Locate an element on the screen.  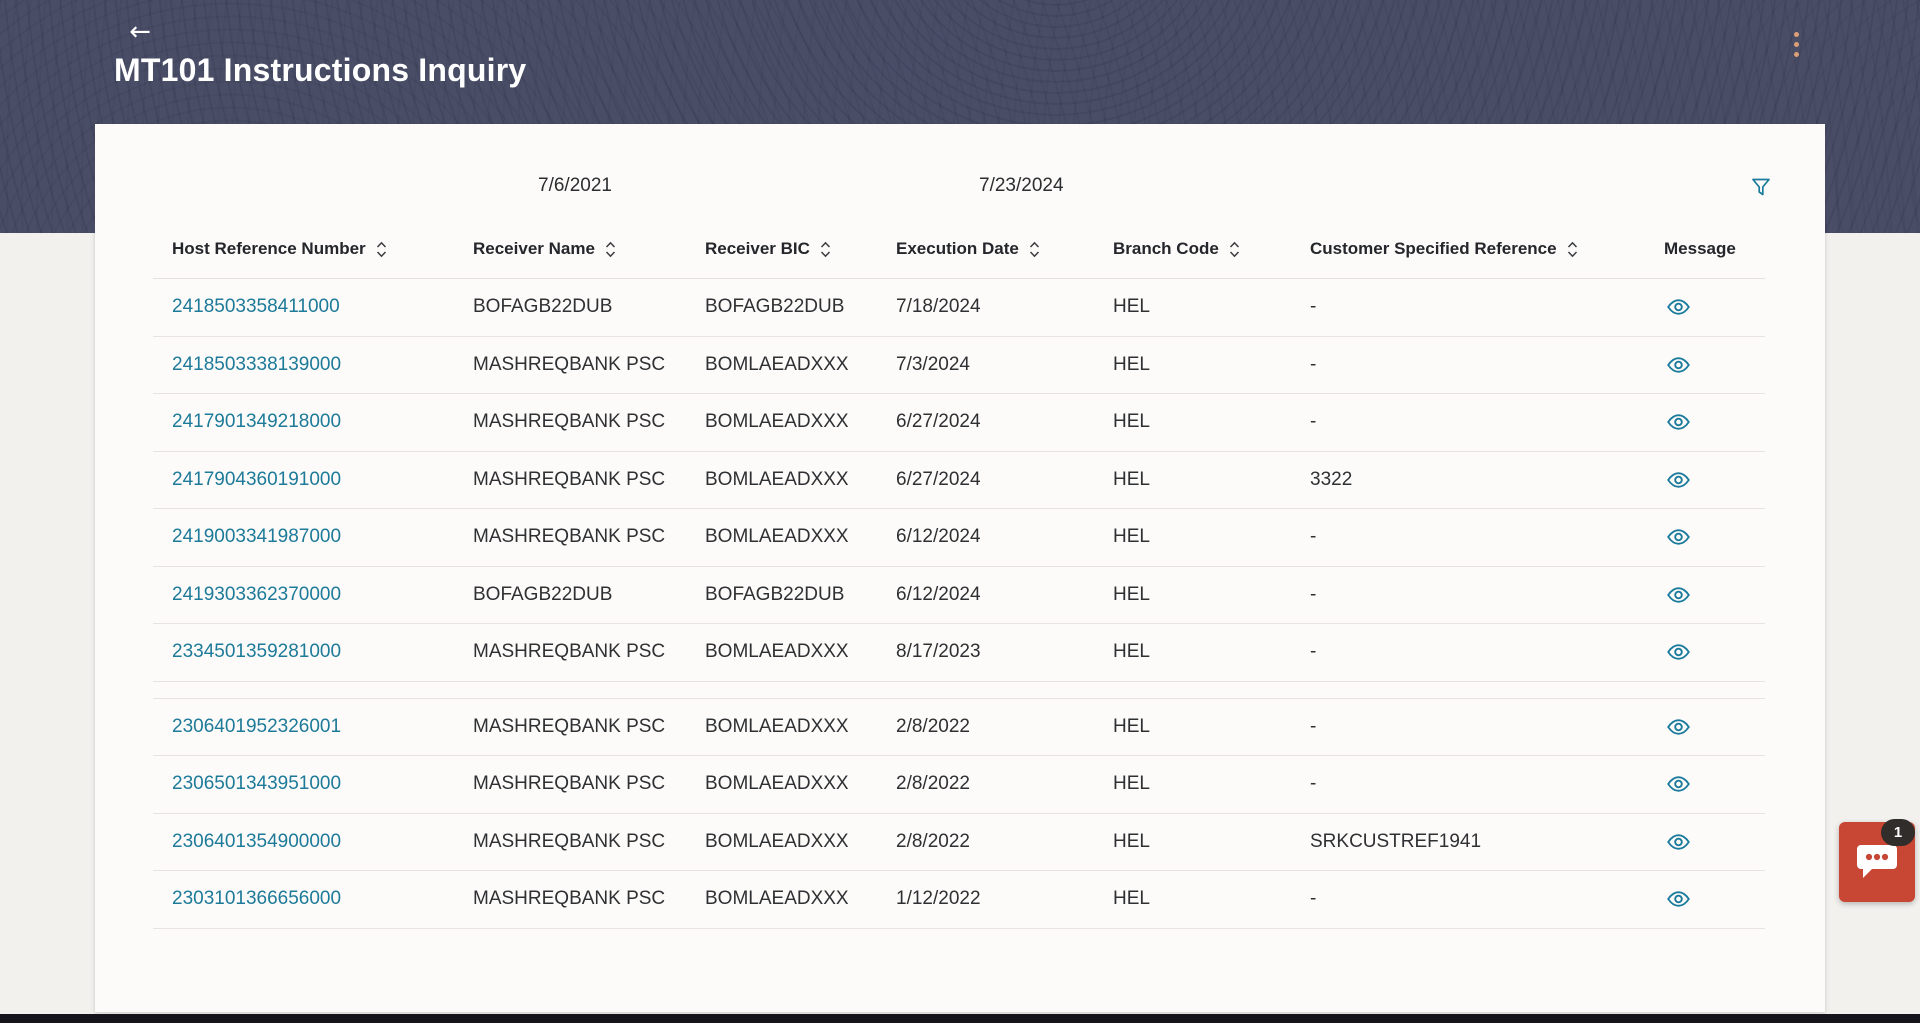
cell-host-ref: 2306401952326001 is located at coordinates (303, 727).